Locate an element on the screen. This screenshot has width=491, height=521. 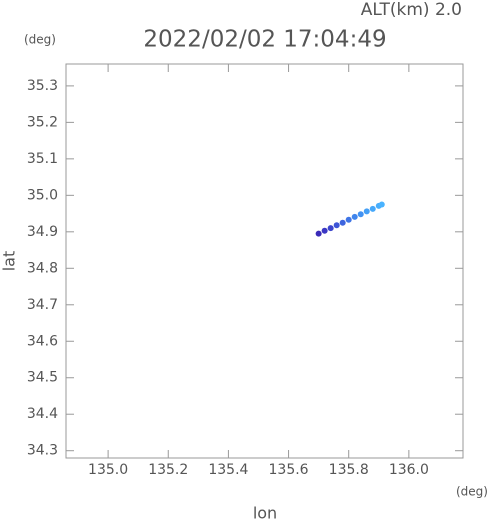
y-tick-label: 34.4 is located at coordinates (42, 414).